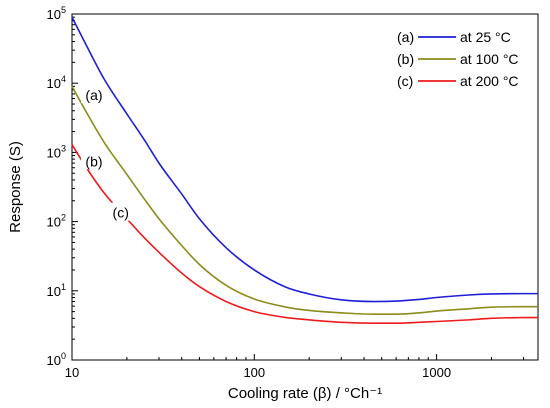 This screenshot has height=408, width=550. I want to click on legend-key: (c), so click(405, 81).